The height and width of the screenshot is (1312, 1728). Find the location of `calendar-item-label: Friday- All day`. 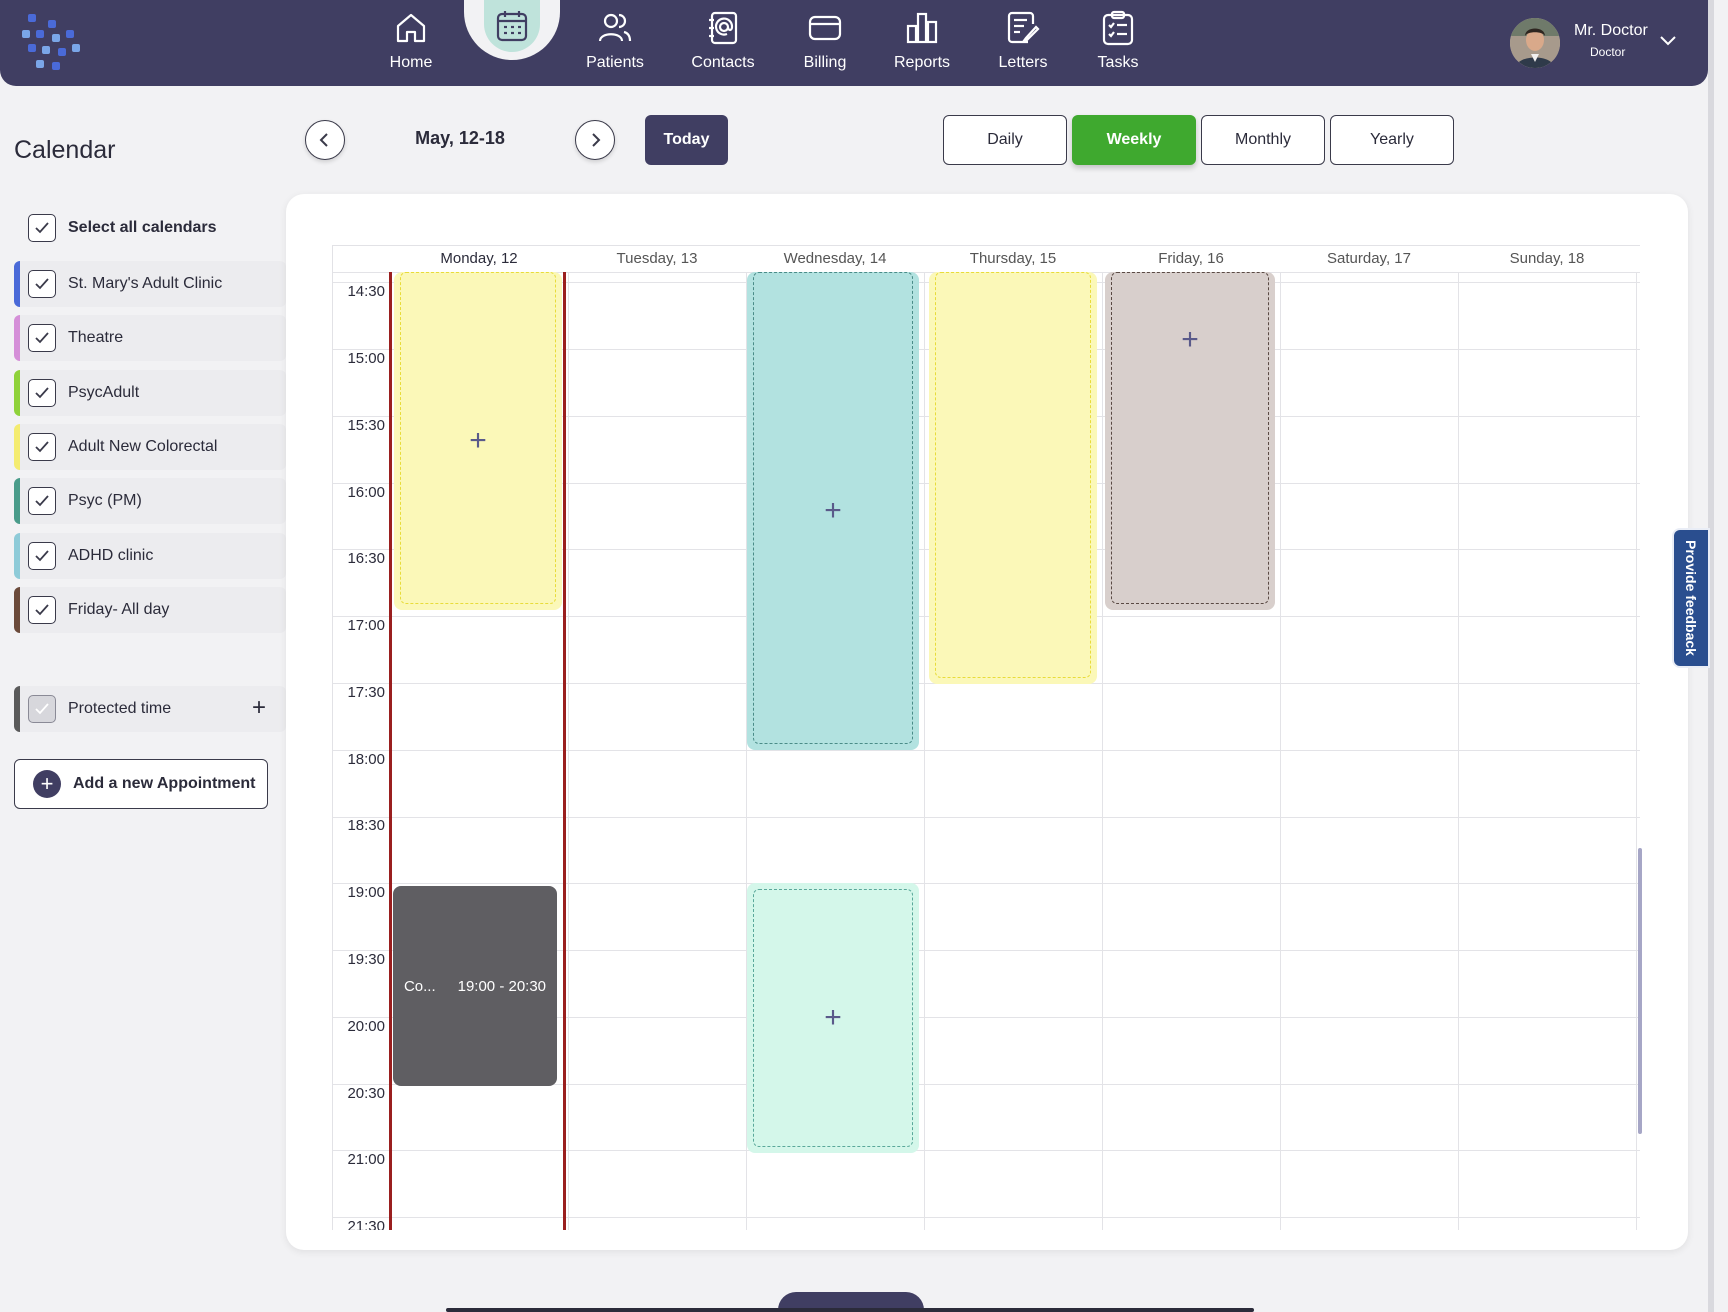

calendar-item-label: Friday- All day is located at coordinates (119, 609).